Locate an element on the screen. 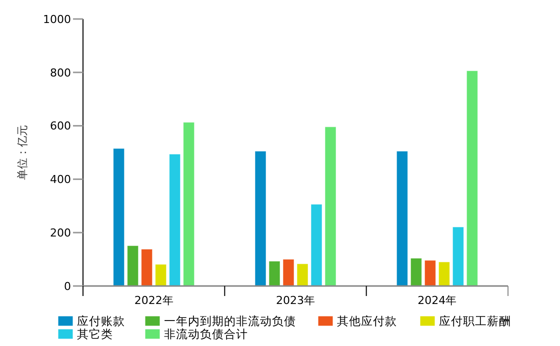 The height and width of the screenshot is (346, 560). legend-label: 其它类 is located at coordinates (95, 334).